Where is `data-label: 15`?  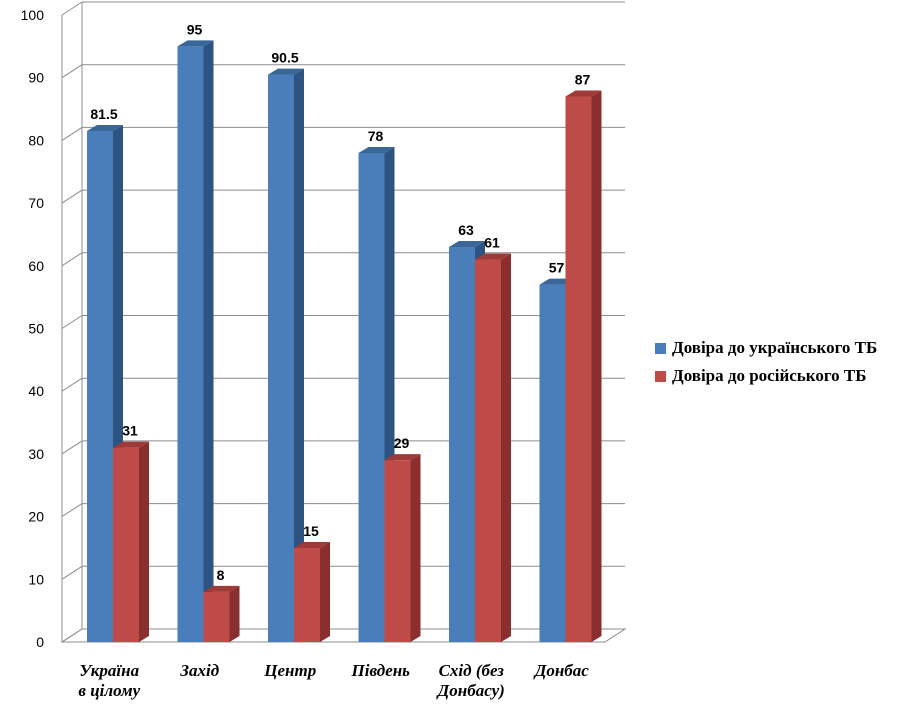
data-label: 15 is located at coordinates (311, 531).